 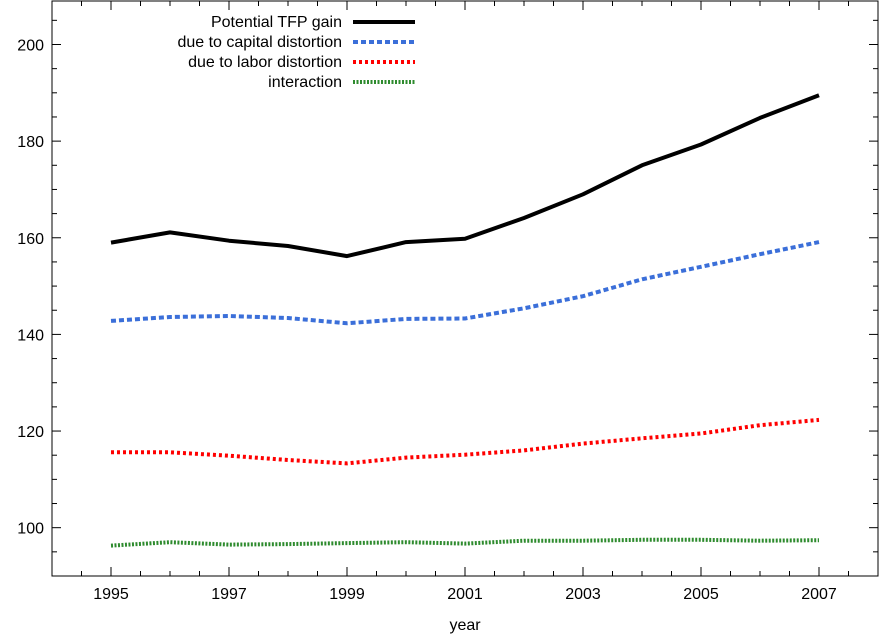 I want to click on x-tick-label: 1997, so click(x=229, y=594).